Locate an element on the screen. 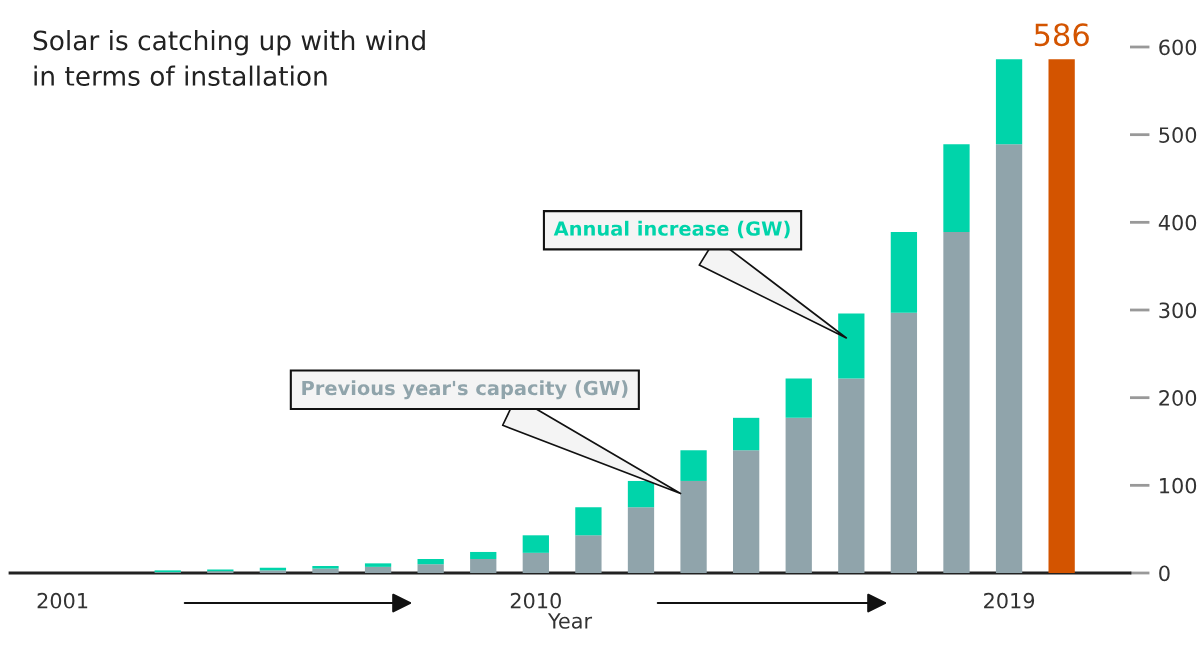  y-tick-label: 200 is located at coordinates (1178, 398).